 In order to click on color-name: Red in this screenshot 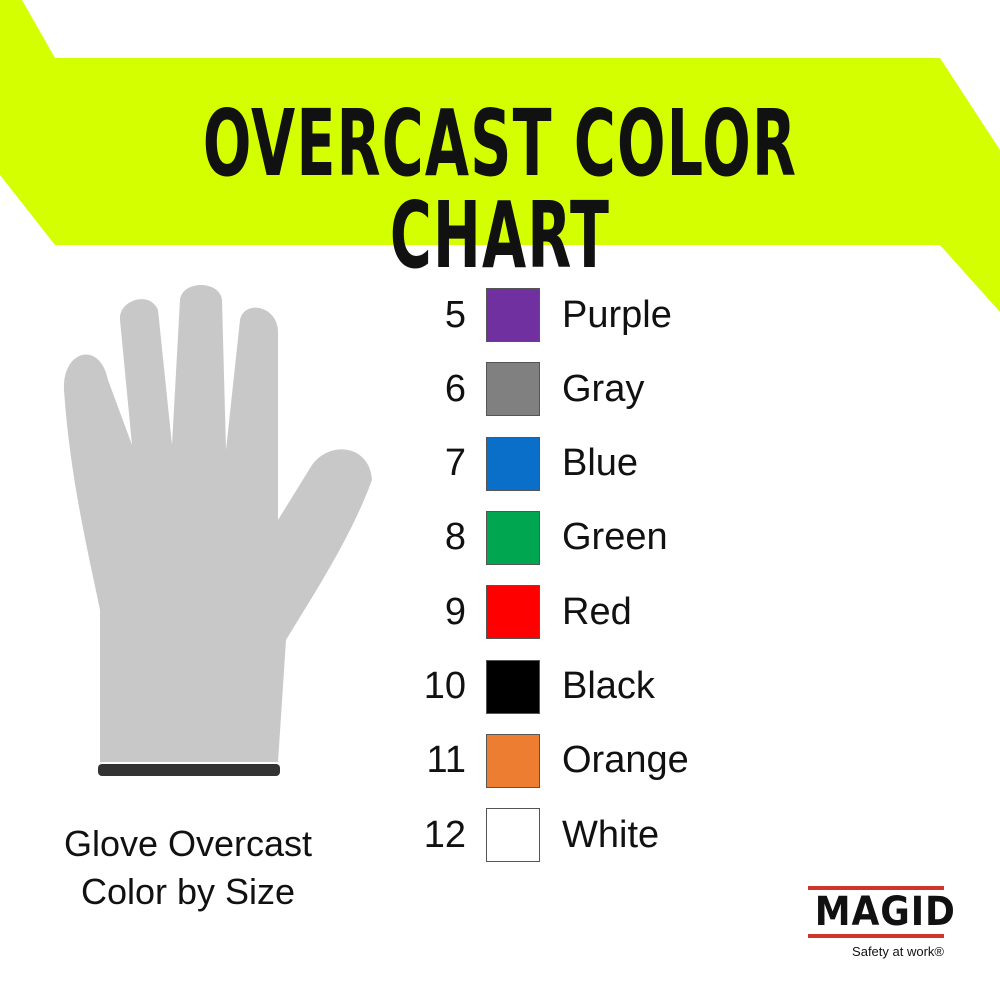, I will do `click(597, 611)`.